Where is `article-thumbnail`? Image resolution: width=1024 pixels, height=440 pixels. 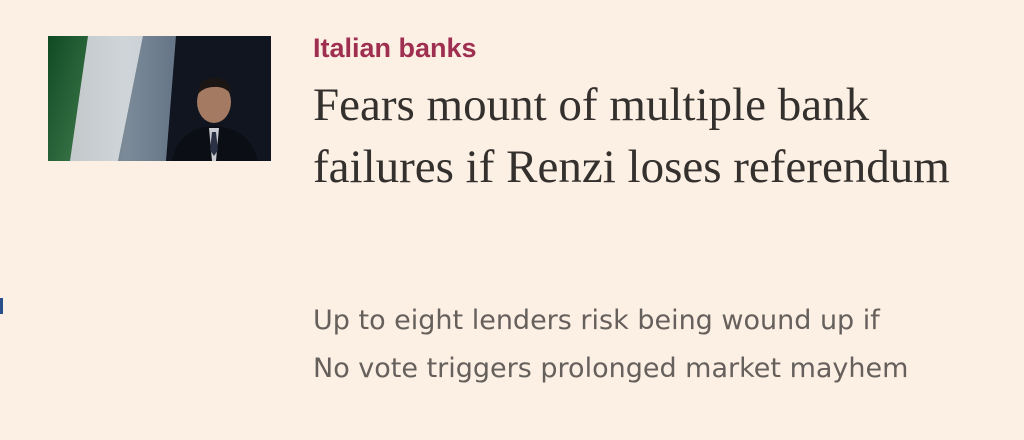 article-thumbnail is located at coordinates (159, 98).